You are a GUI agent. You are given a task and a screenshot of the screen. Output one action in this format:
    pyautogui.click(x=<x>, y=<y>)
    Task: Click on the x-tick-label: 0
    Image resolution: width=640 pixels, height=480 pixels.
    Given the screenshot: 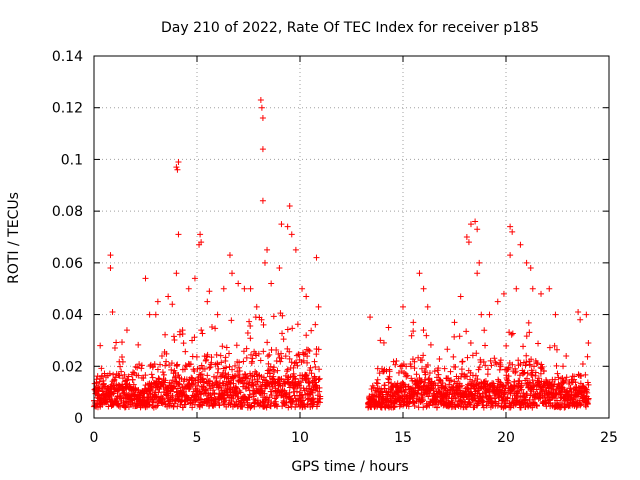 What is the action you would take?
    pyautogui.click(x=94, y=438)
    